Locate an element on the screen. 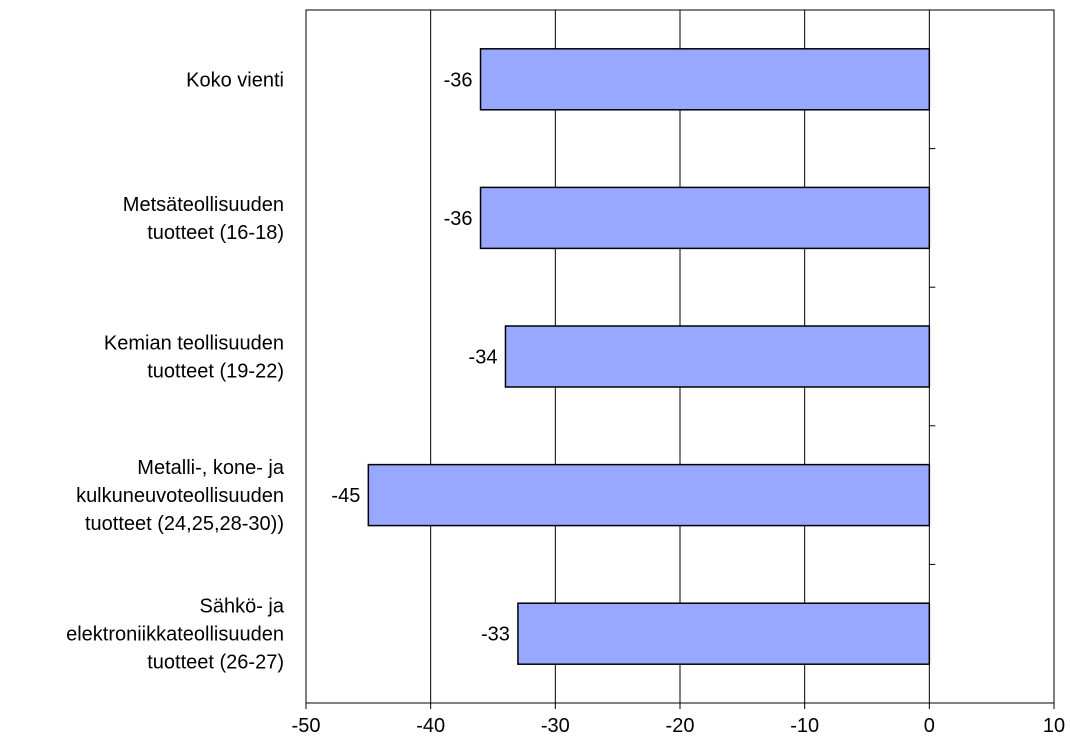 The width and height of the screenshot is (1070, 749). data-label: -33 is located at coordinates (495, 635).